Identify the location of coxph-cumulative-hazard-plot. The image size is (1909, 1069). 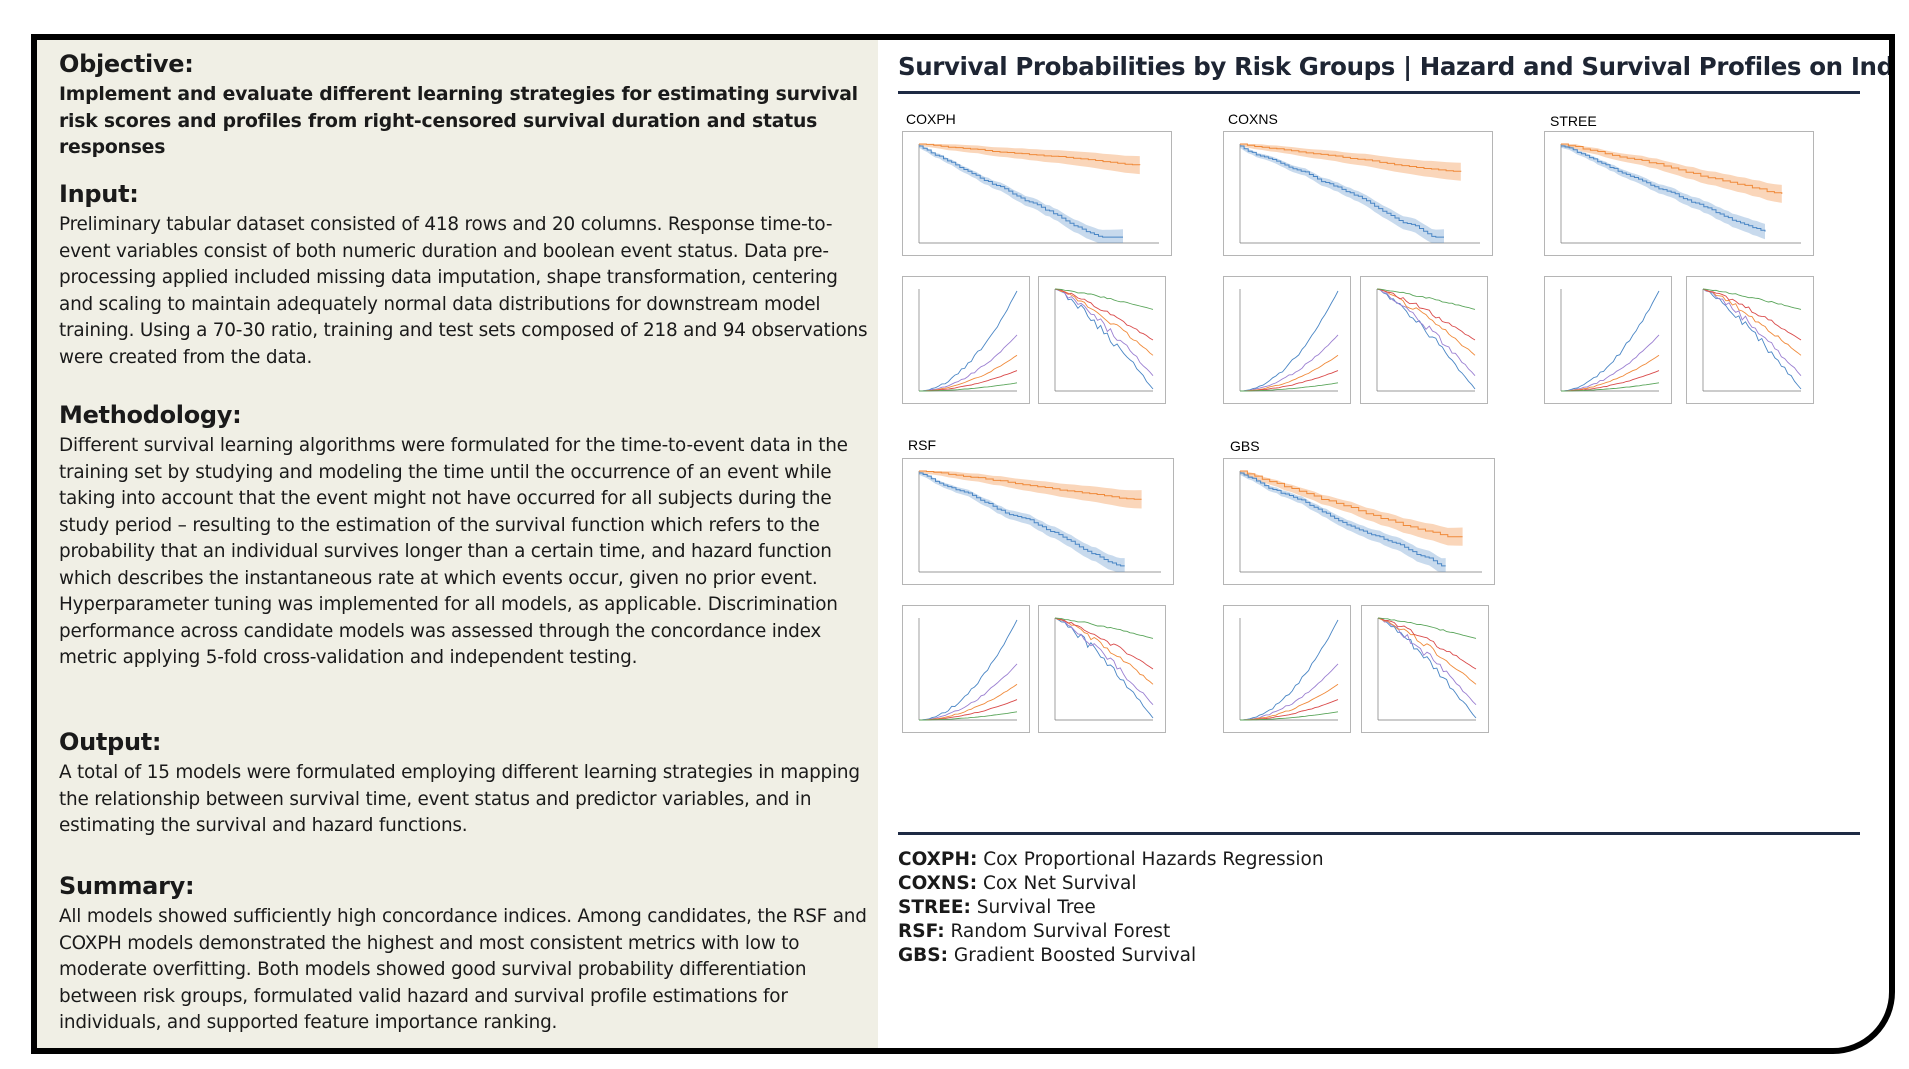
(966, 340).